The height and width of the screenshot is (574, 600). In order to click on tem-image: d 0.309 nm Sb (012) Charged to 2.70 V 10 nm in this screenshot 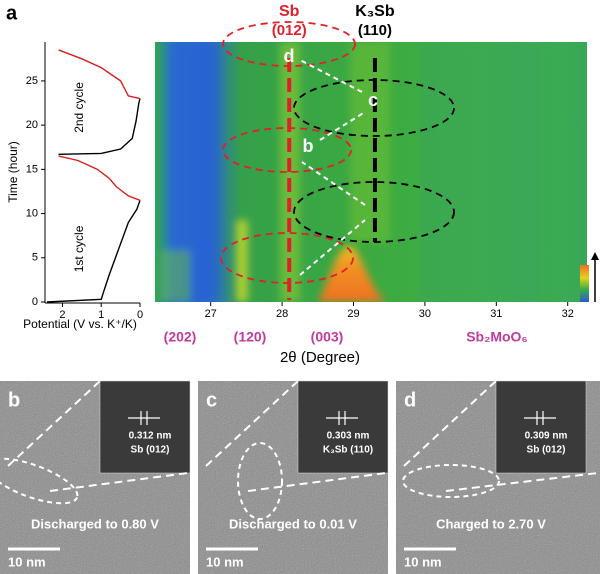, I will do `click(498, 477)`.